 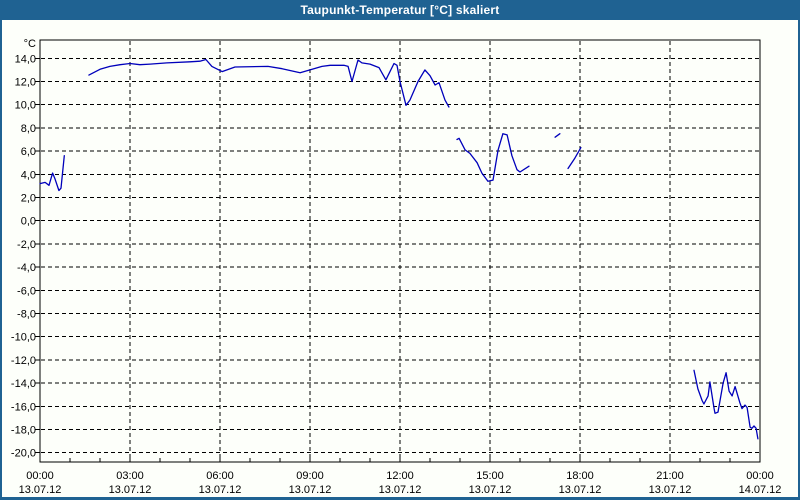 What do you see at coordinates (26, 245) in the screenshot?
I see `y-tick-label: -2,0` at bounding box center [26, 245].